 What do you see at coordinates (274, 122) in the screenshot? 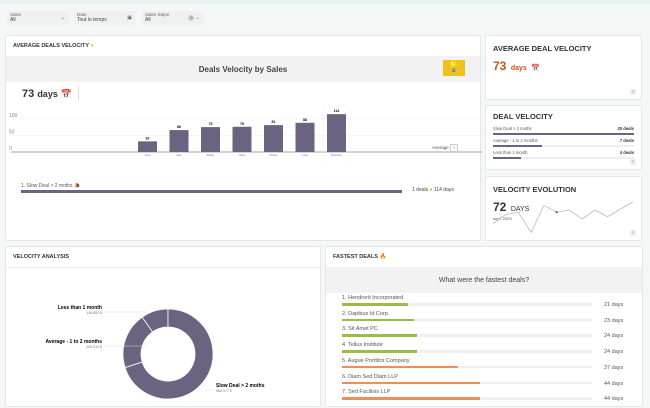
I see `bar-value-label: 81` at bounding box center [274, 122].